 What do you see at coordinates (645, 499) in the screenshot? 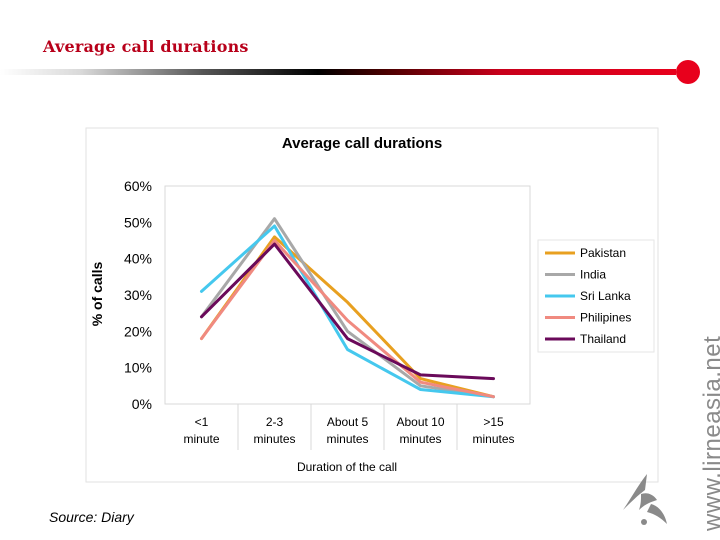
I see `lirneasia-logo-icon` at bounding box center [645, 499].